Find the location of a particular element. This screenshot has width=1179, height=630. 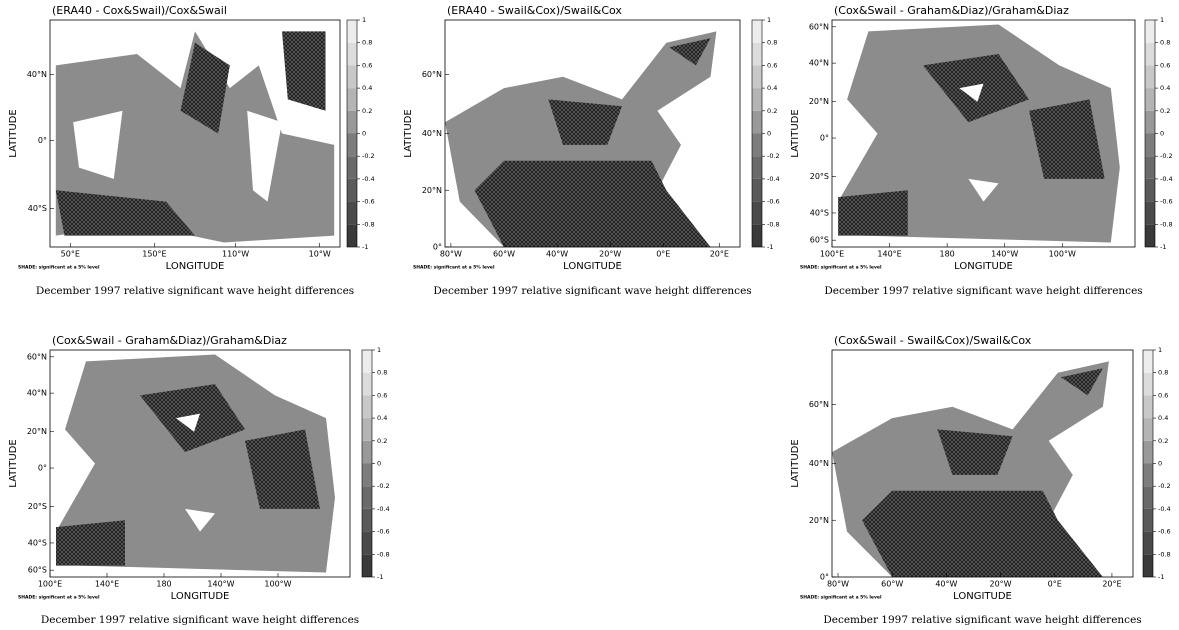

colorbar-tick-label: 0.8 is located at coordinates (1165, 43).